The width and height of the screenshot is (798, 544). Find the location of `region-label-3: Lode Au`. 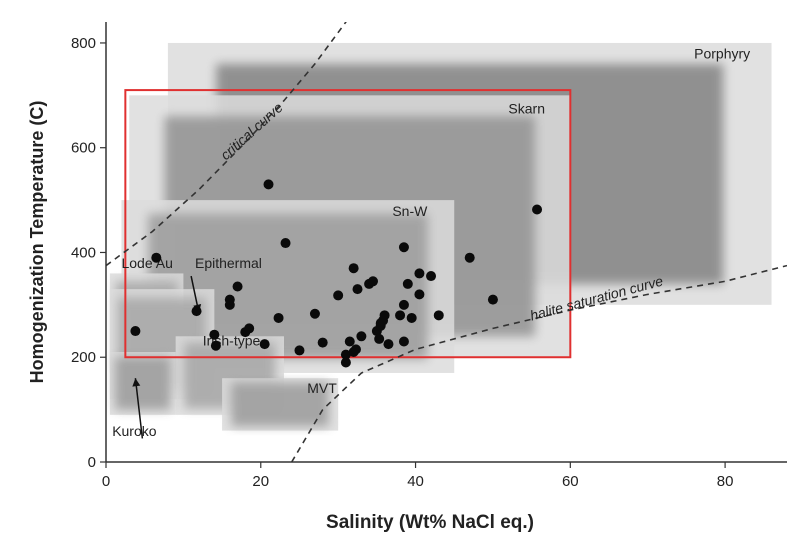

region-label-3: Lode Au is located at coordinates (146, 263).